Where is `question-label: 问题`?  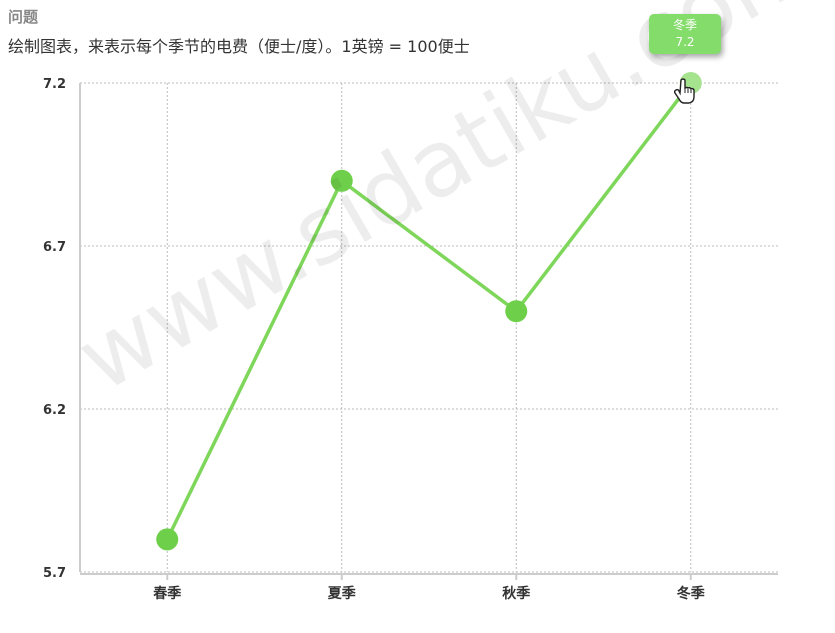
question-label: 问题 is located at coordinates (23, 17).